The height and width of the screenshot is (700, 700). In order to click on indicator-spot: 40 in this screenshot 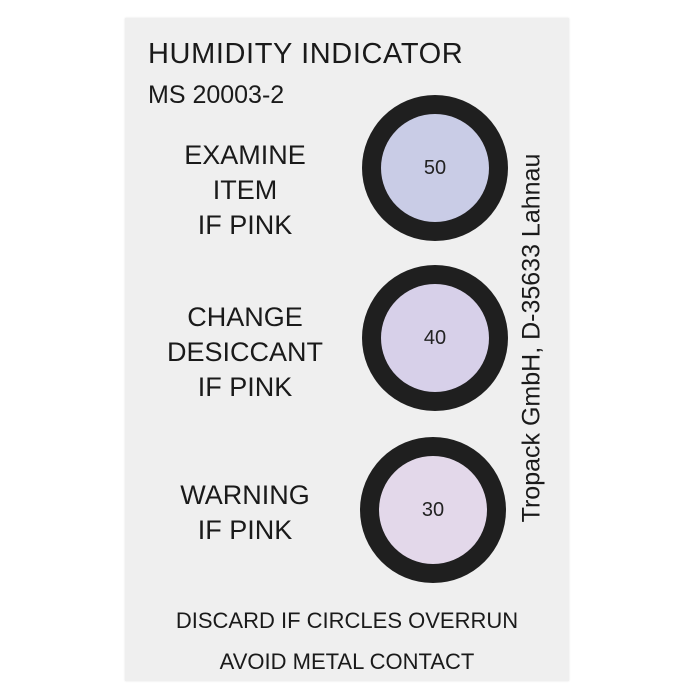, I will do `click(435, 338)`.